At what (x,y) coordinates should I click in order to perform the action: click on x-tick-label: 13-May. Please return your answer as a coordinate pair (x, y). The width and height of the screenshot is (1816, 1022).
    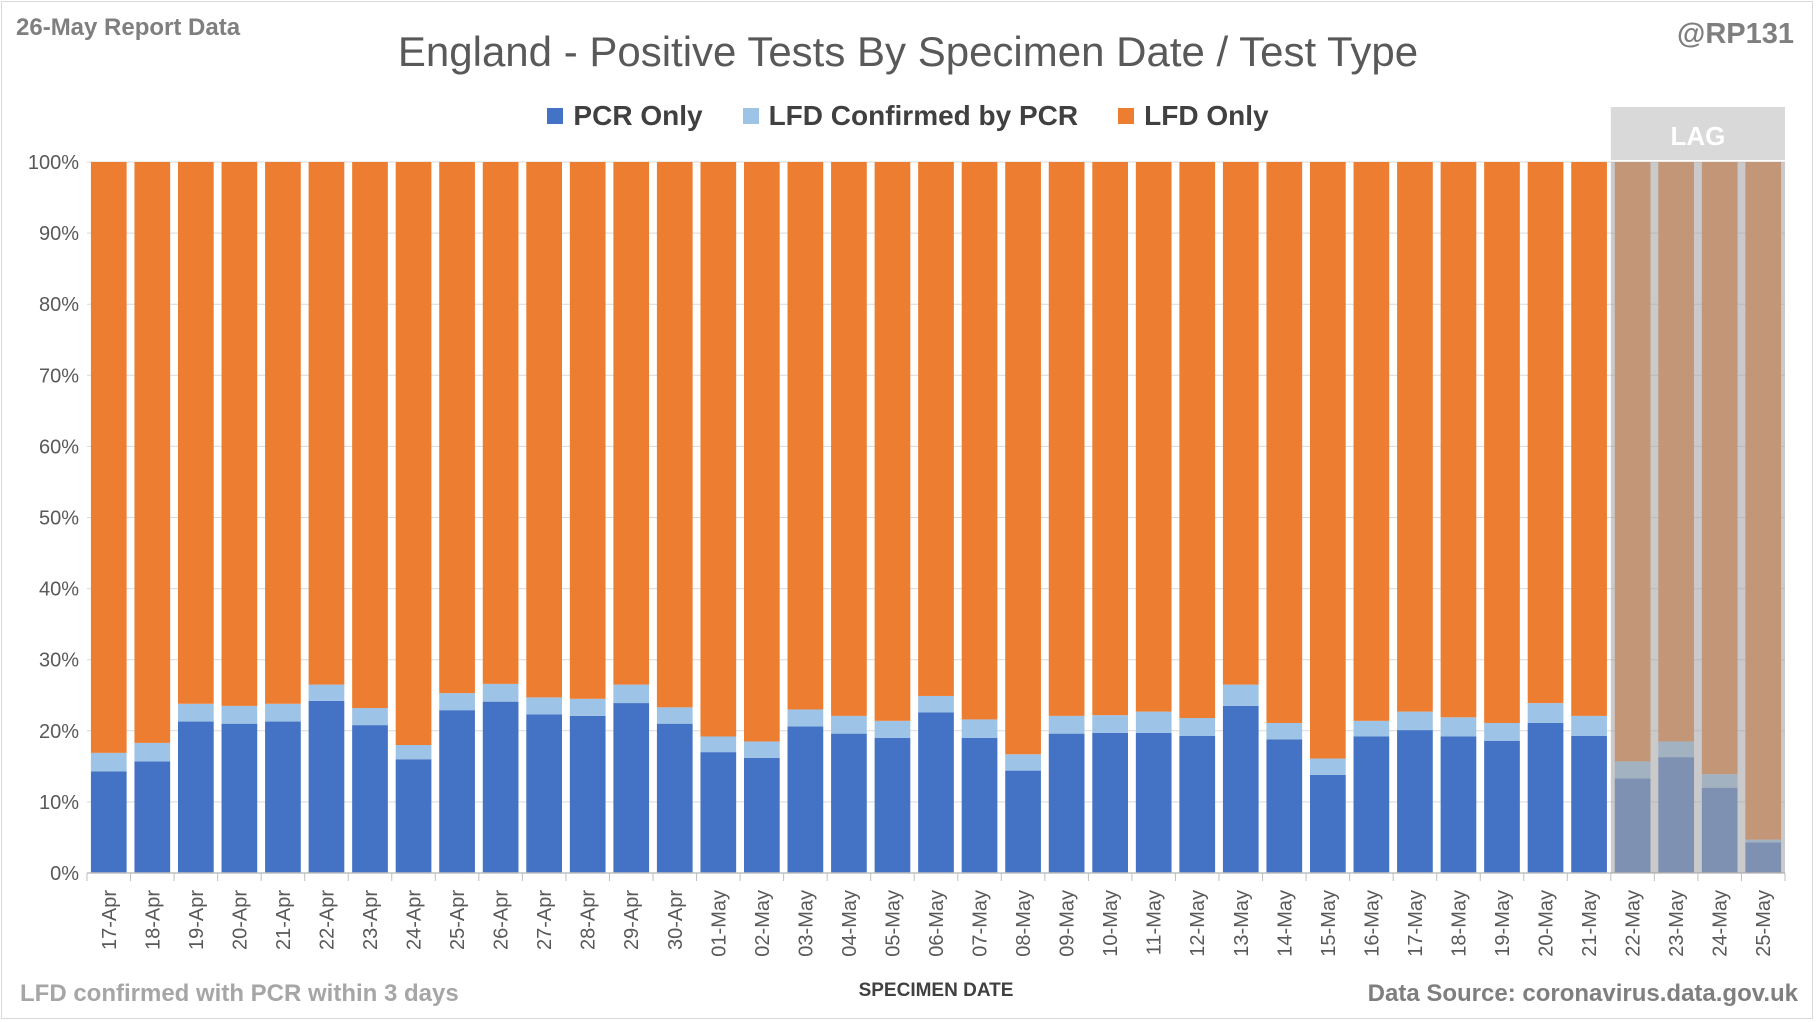
    Looking at the image, I should click on (1242, 923).